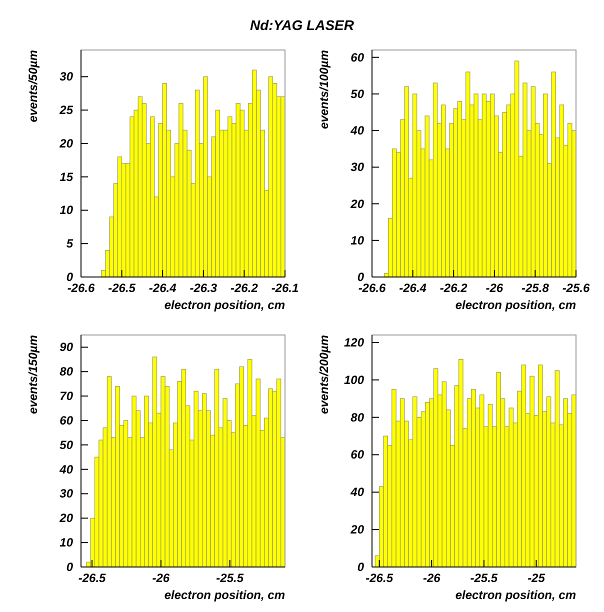 The height and width of the screenshot is (612, 604). Describe the element at coordinates (537, 578) in the screenshot. I see `x-tick-label: -25` at that location.